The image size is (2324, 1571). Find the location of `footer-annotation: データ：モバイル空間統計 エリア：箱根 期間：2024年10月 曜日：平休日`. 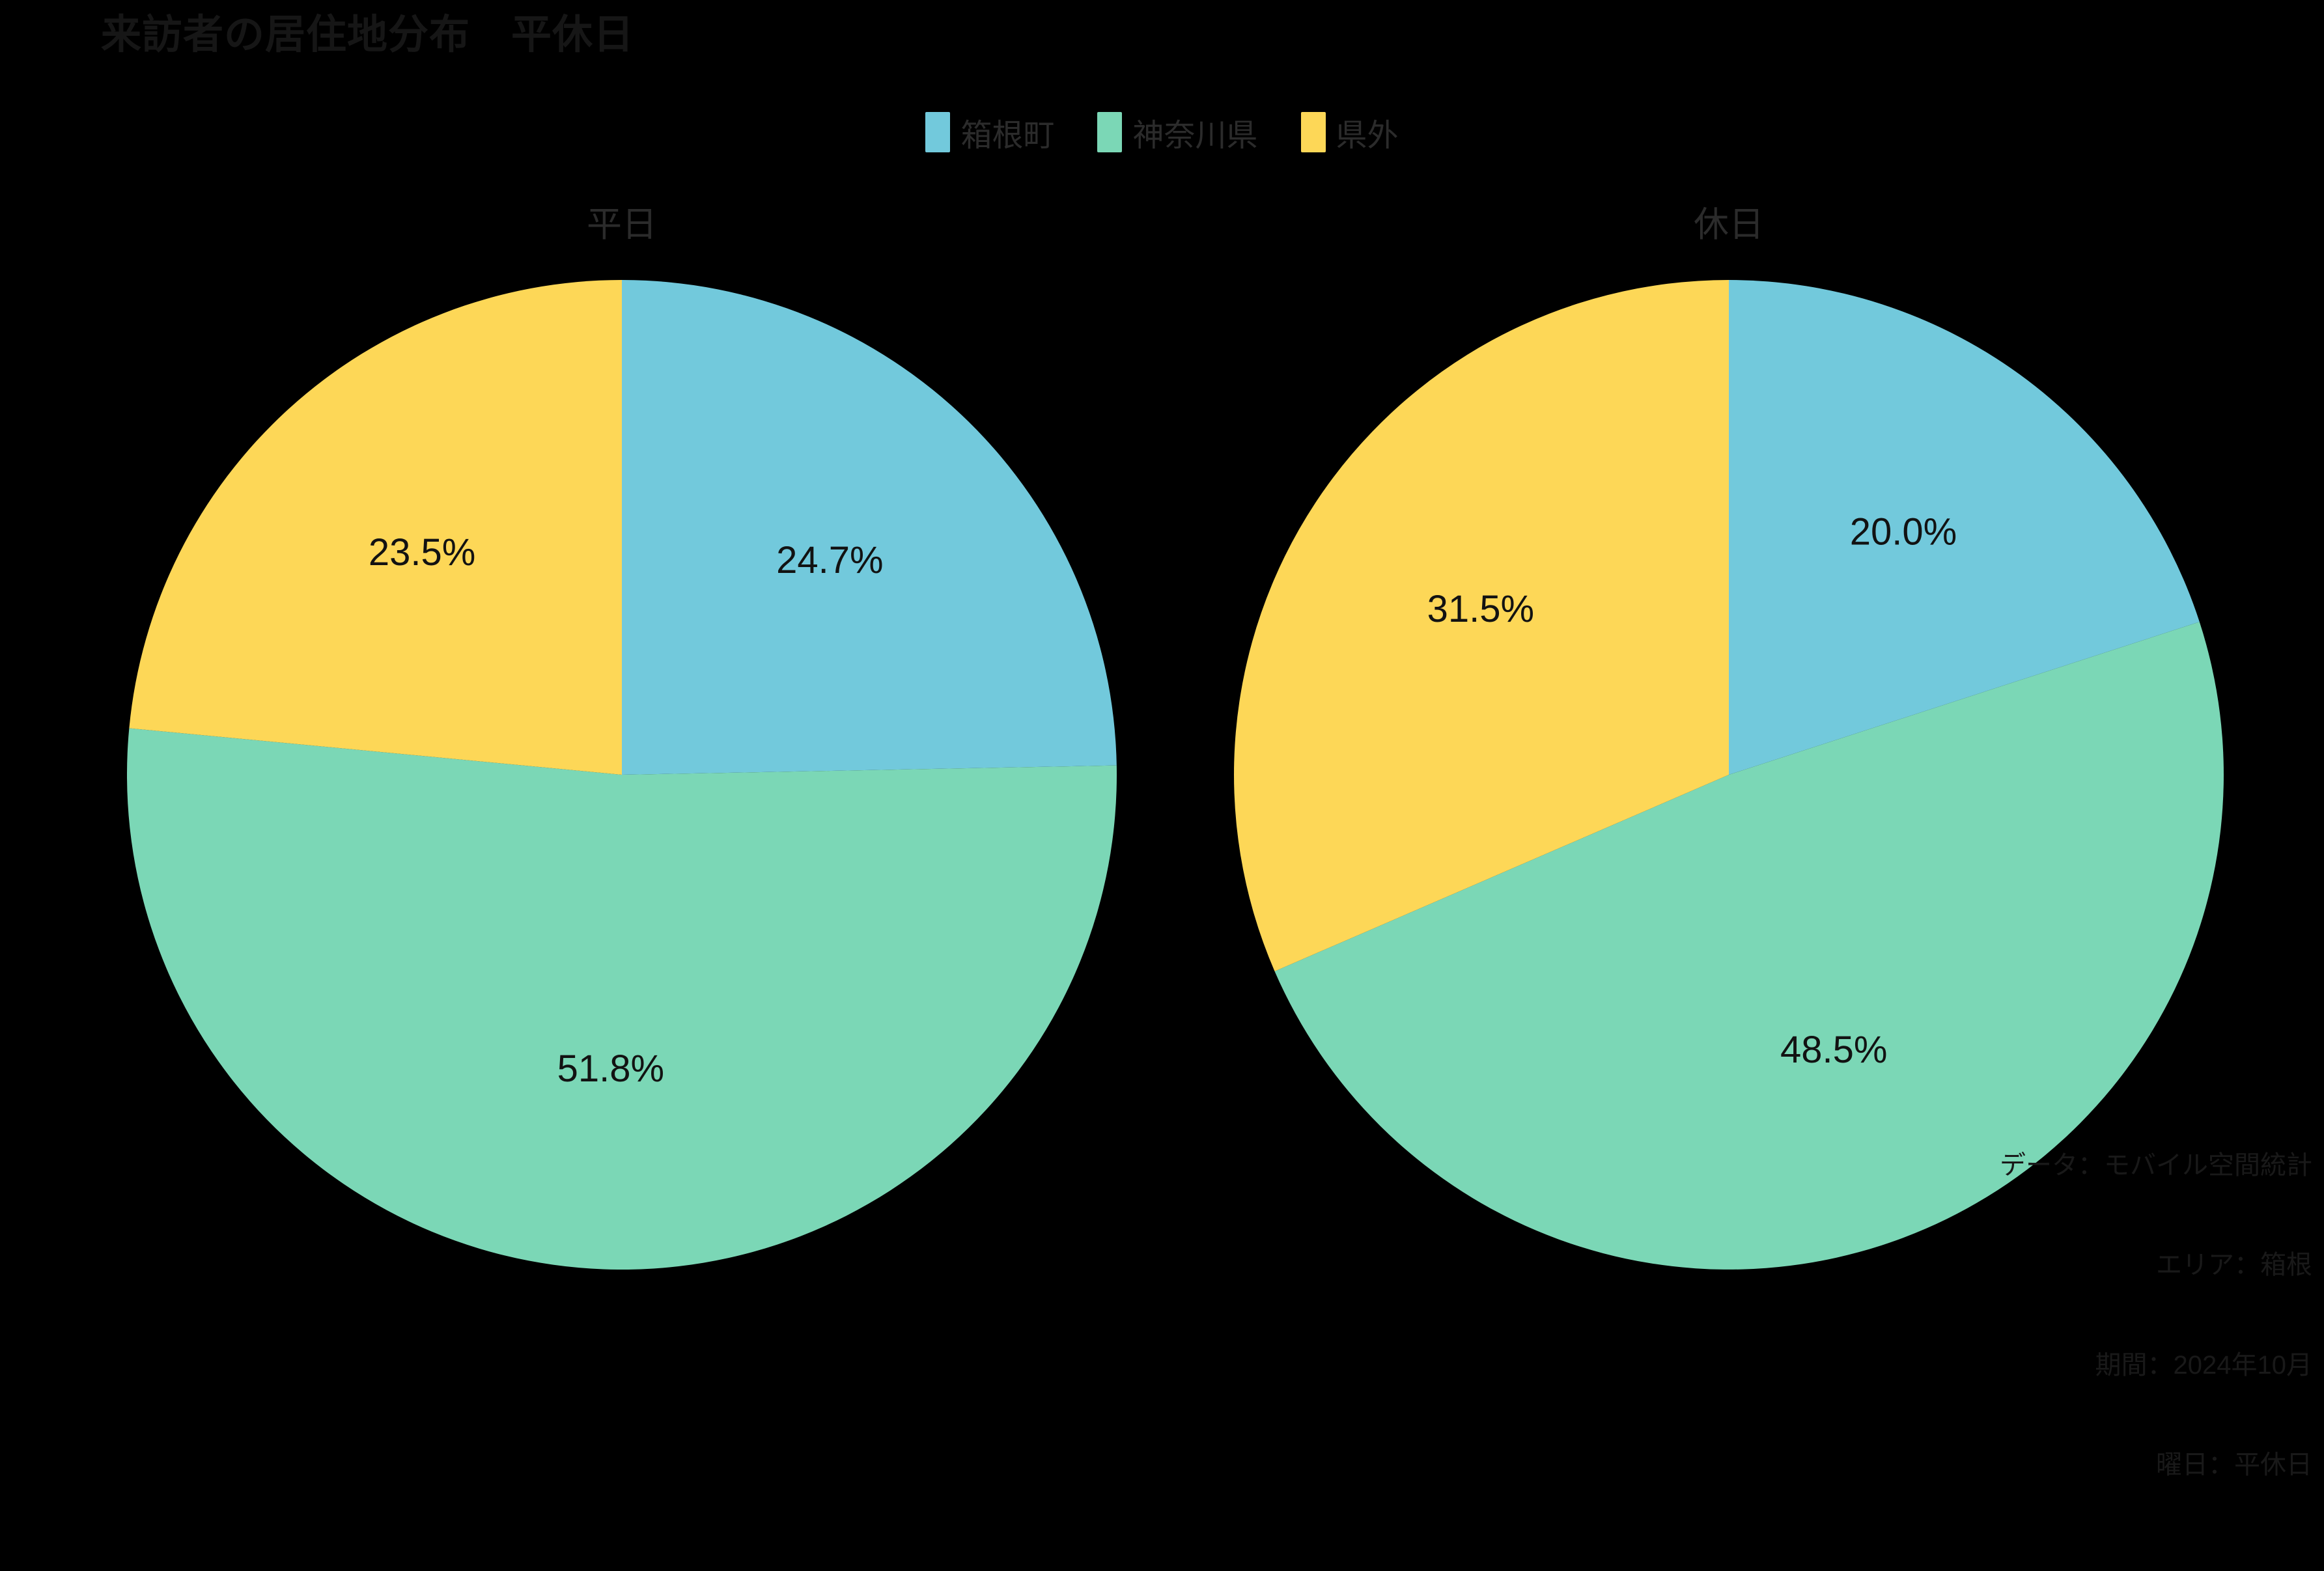

footer-annotation: データ：モバイル空間統計 エリア：箱根 期間：2024年10月 曜日：平休日 is located at coordinates (2156, 1315).